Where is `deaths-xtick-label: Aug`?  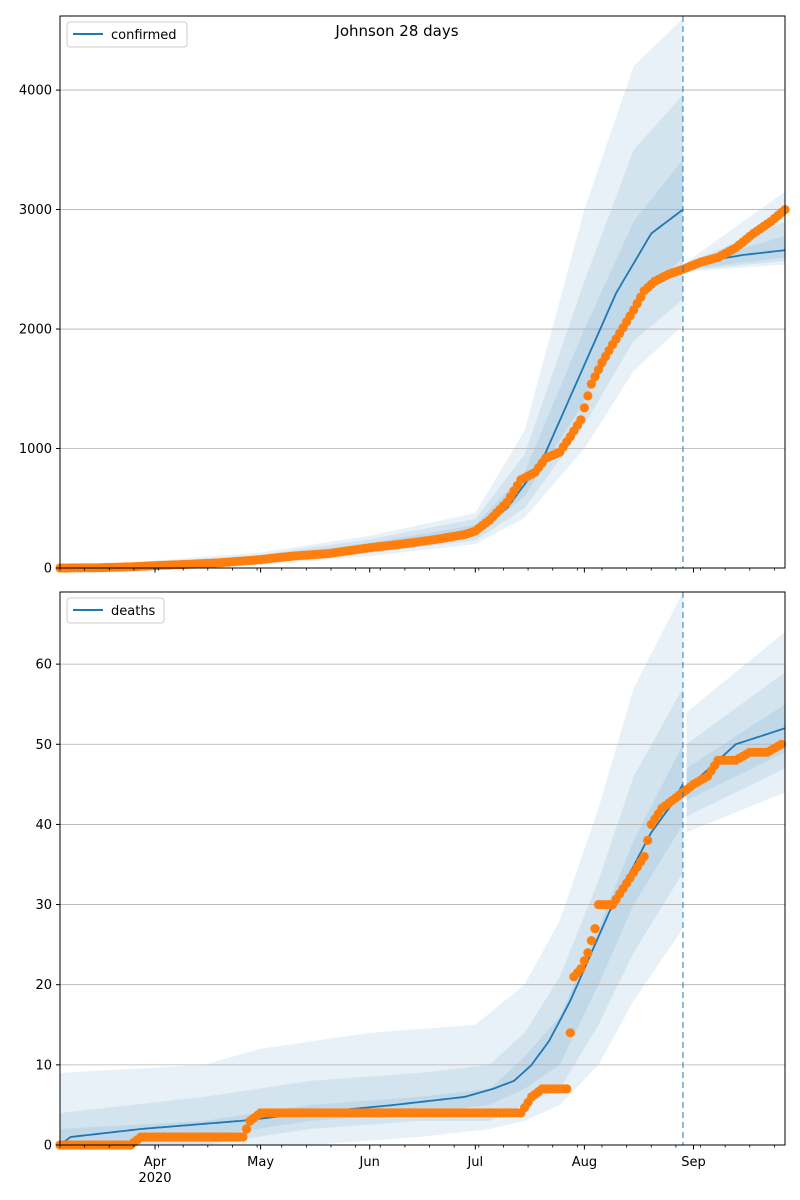
deaths-xtick-label: Aug is located at coordinates (584, 1162).